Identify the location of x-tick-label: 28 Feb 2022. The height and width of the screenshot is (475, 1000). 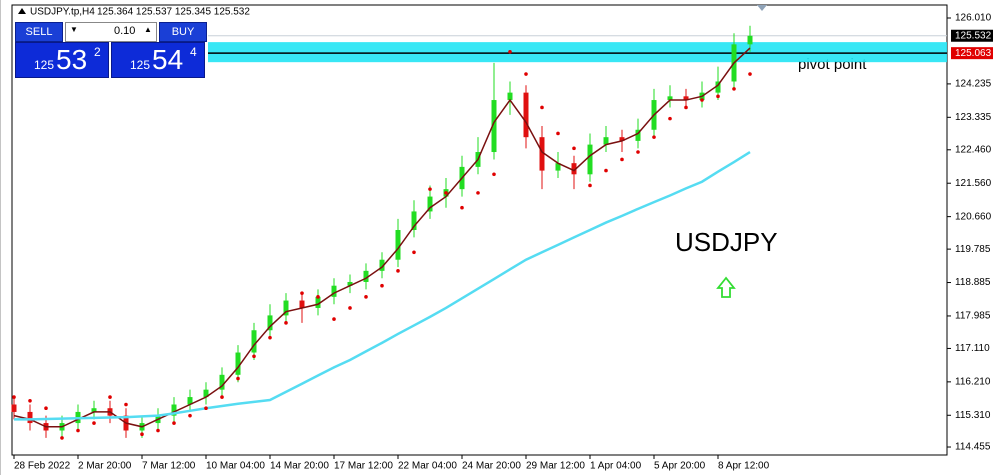
(42, 466).